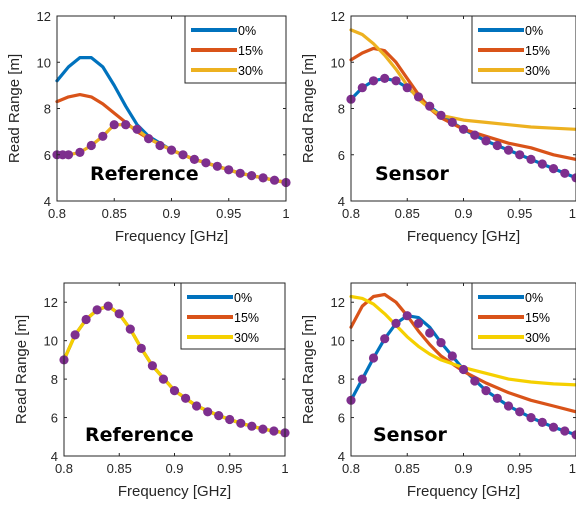 The height and width of the screenshot is (508, 576). I want to click on series-line-30pct, so click(462, 340).